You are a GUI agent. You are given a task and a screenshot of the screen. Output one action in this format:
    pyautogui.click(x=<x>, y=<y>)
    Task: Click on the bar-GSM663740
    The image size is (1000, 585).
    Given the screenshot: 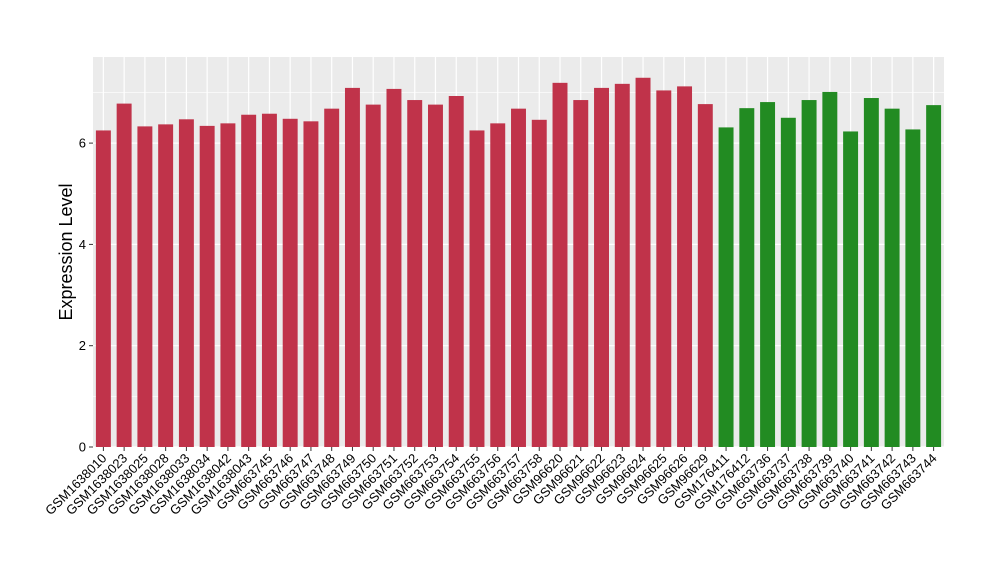 What is the action you would take?
    pyautogui.click(x=851, y=289)
    